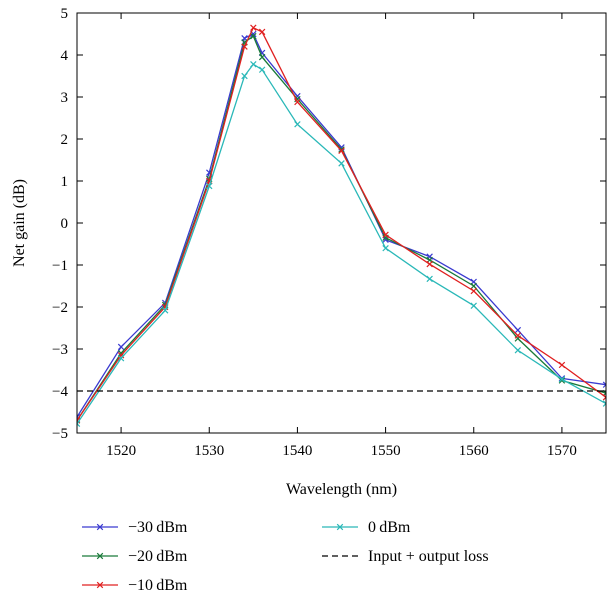 The height and width of the screenshot is (596, 607). I want to click on y-tick-label: 5, so click(65, 14).